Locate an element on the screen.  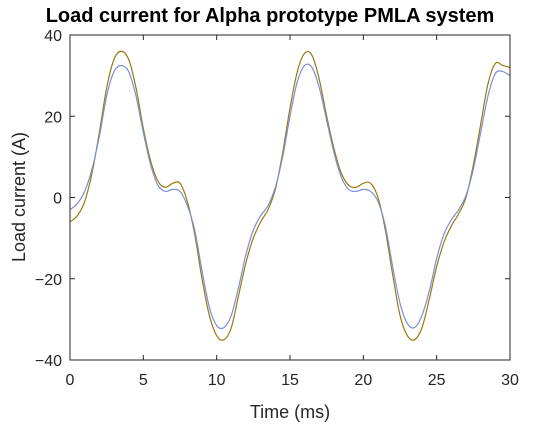
x-tick-label: 10 is located at coordinates (217, 380).